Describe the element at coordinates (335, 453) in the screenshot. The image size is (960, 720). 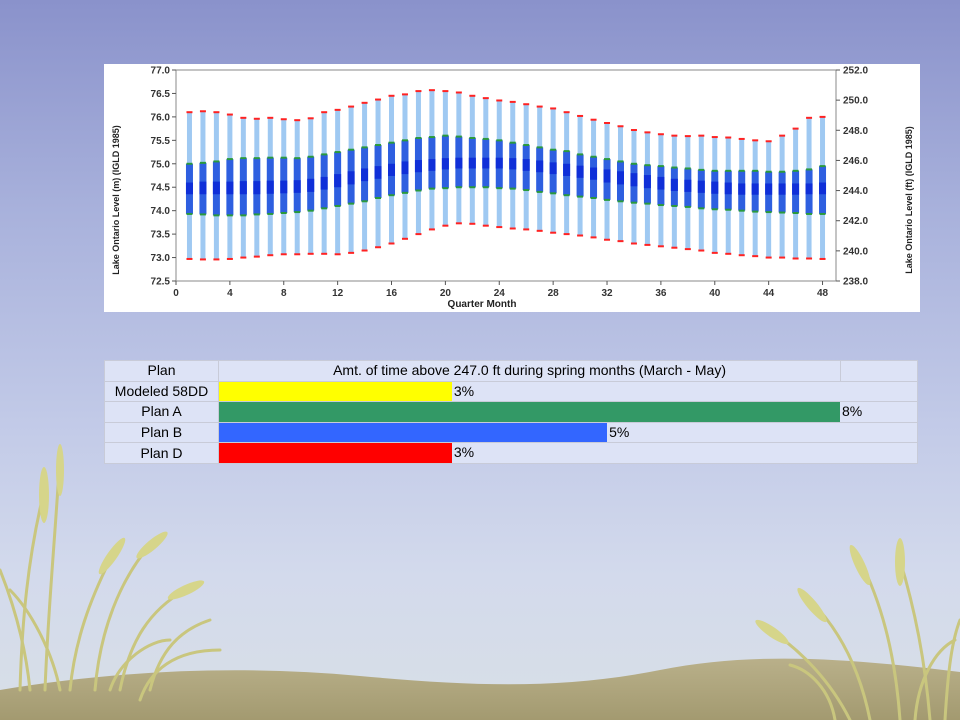
I see `bar-plan-d` at that location.